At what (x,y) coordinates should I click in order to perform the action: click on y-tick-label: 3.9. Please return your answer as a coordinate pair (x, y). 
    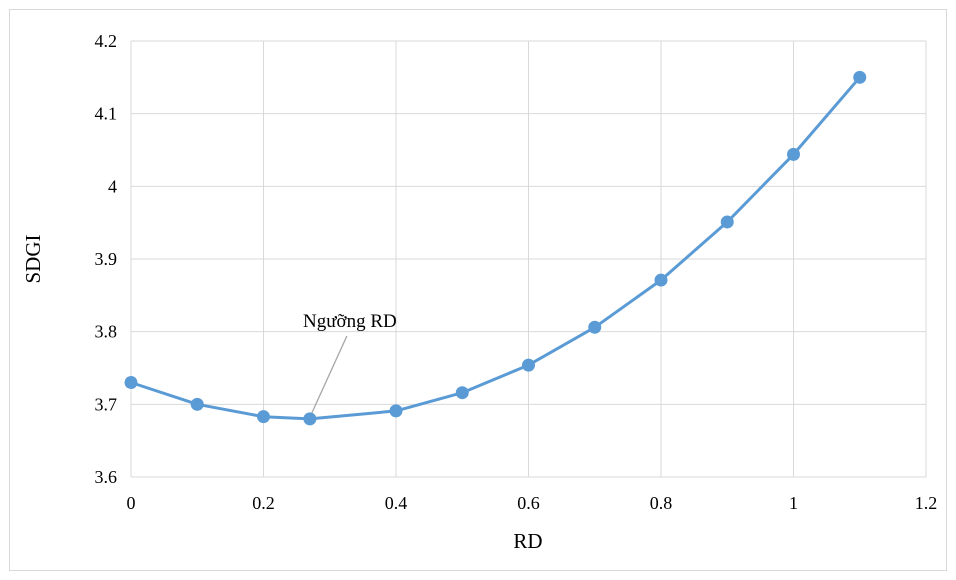
    Looking at the image, I should click on (106, 259).